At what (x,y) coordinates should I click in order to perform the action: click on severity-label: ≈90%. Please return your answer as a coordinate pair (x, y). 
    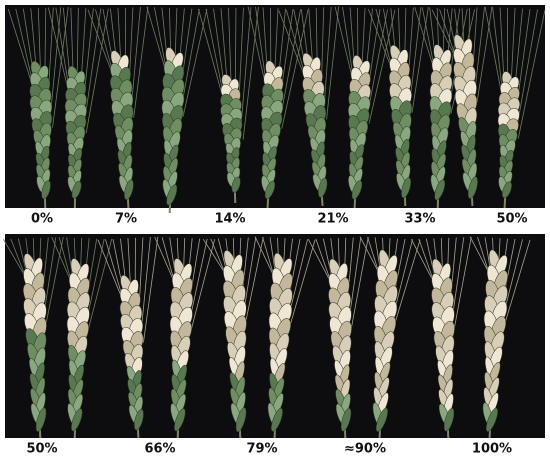
    Looking at the image, I should click on (365, 449).